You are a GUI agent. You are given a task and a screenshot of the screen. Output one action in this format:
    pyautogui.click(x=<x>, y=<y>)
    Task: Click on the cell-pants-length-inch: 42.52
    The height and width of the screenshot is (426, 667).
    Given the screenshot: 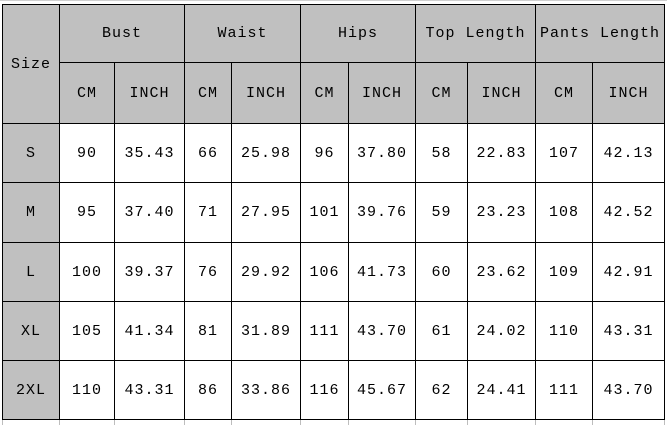 What is the action you would take?
    pyautogui.click(x=628, y=212)
    